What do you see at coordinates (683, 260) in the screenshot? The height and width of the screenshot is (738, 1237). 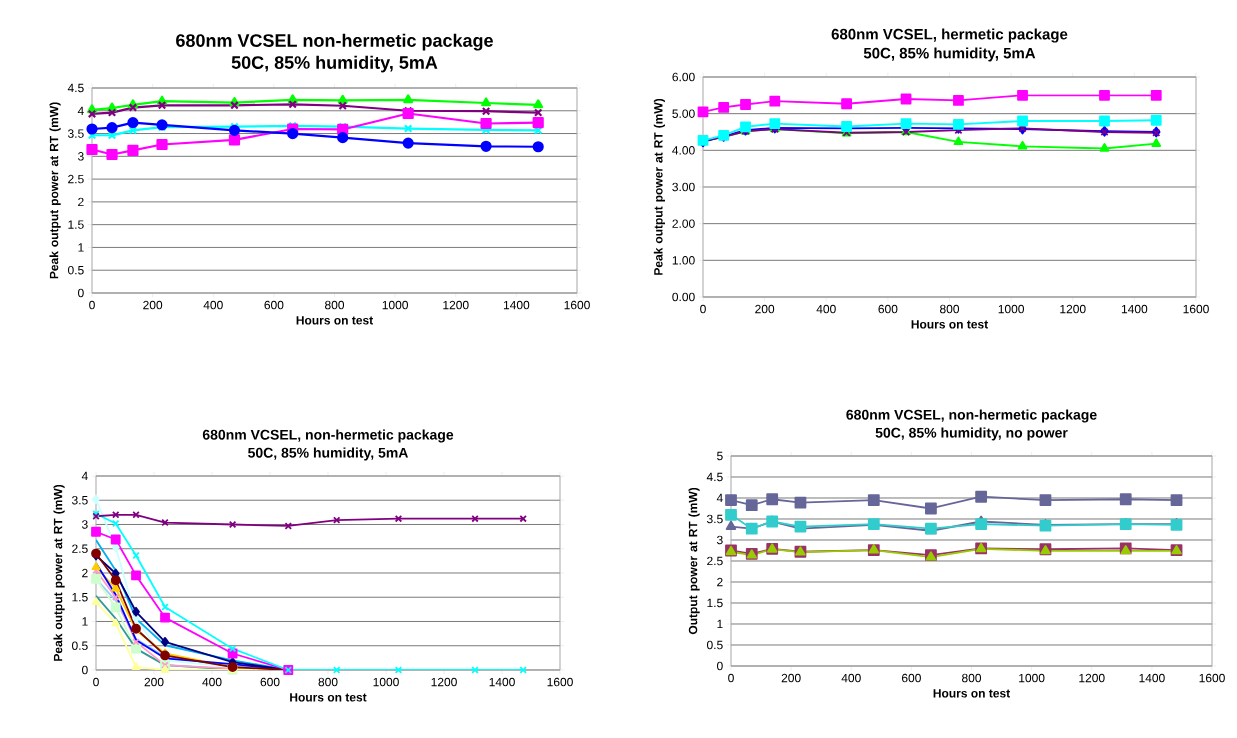 I see `y-tick-label: 1.00` at bounding box center [683, 260].